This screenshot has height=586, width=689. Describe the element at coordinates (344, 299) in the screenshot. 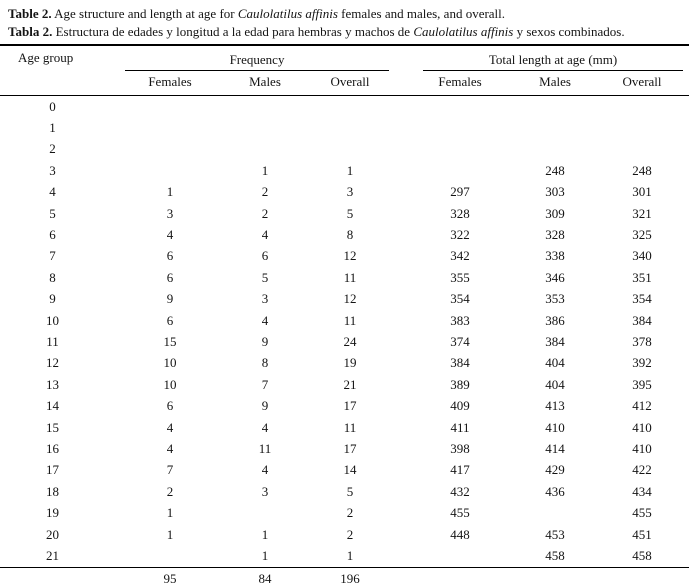

I see `table-row: 9 9 3 12 354 353 354` at that location.